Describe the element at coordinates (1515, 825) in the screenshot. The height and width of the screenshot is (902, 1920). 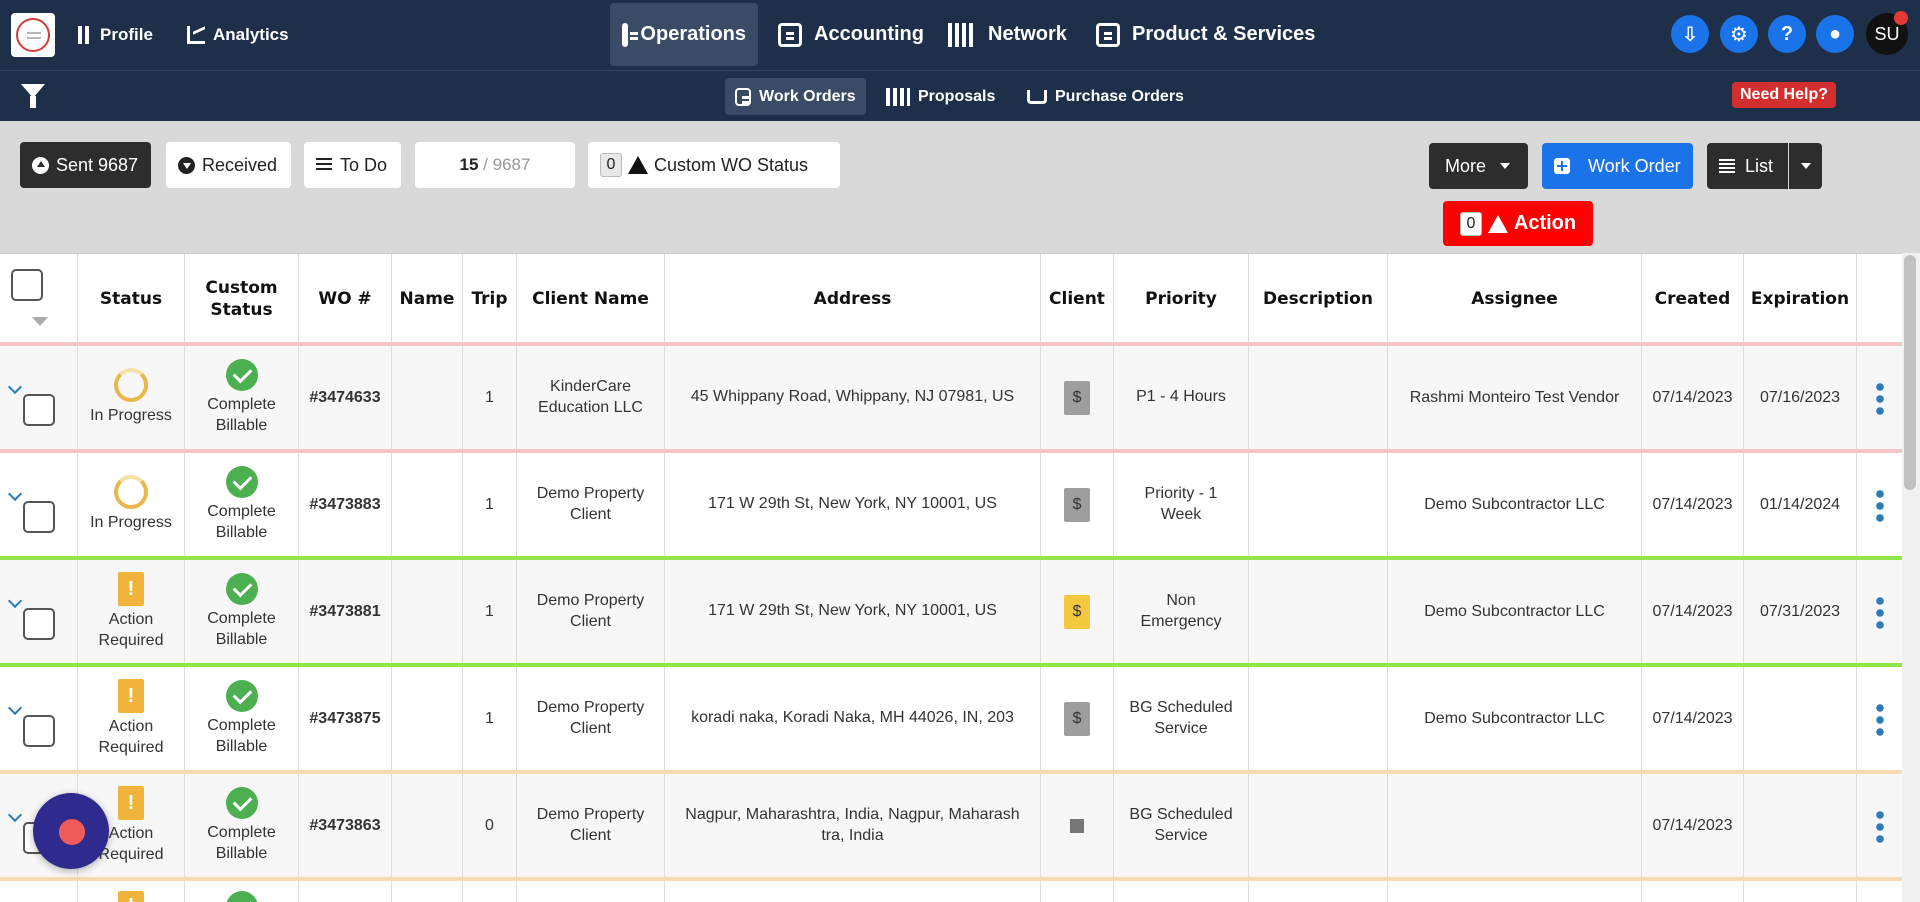
I see `assignee-link` at that location.